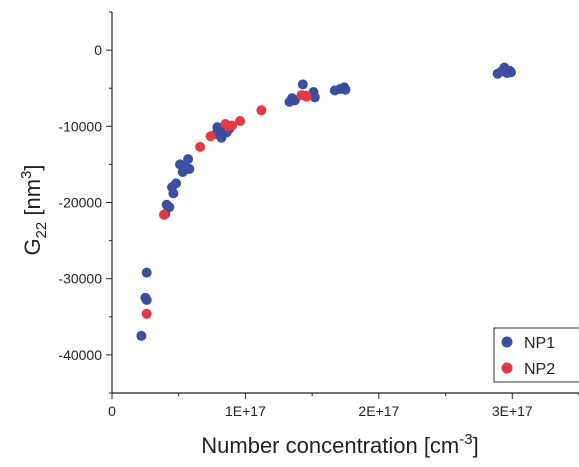 The width and height of the screenshot is (579, 467). What do you see at coordinates (507, 342) in the screenshot?
I see `legend-marker-np1` at bounding box center [507, 342].